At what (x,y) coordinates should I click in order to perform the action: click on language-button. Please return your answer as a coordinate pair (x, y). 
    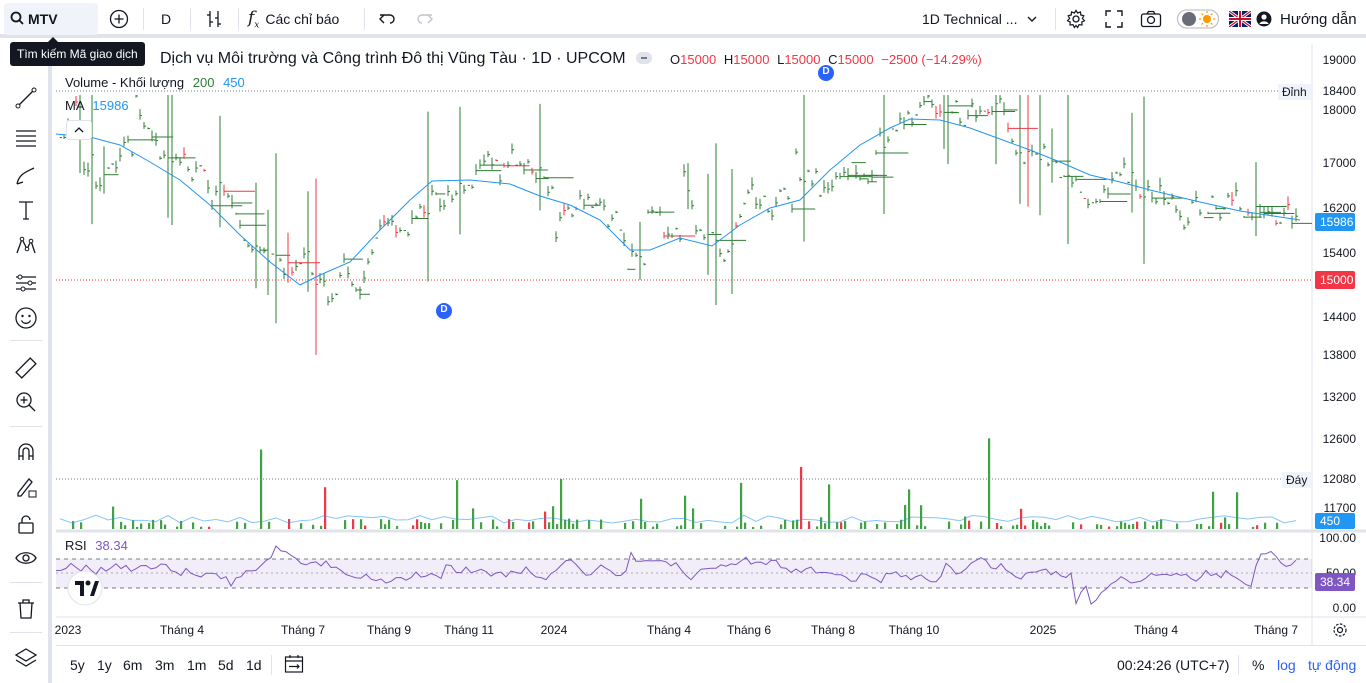
    Looking at the image, I should click on (1240, 19).